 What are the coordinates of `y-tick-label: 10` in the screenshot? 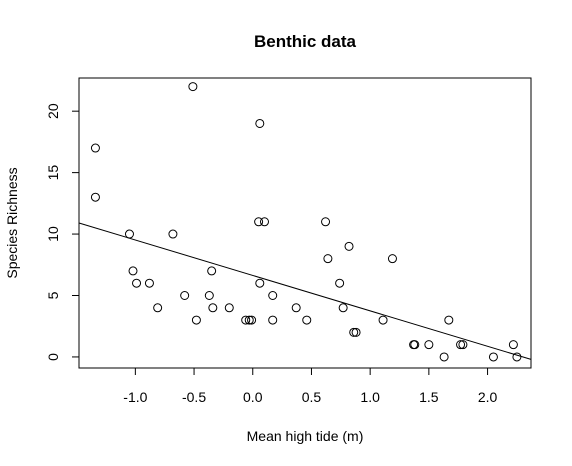 It's located at (53, 234).